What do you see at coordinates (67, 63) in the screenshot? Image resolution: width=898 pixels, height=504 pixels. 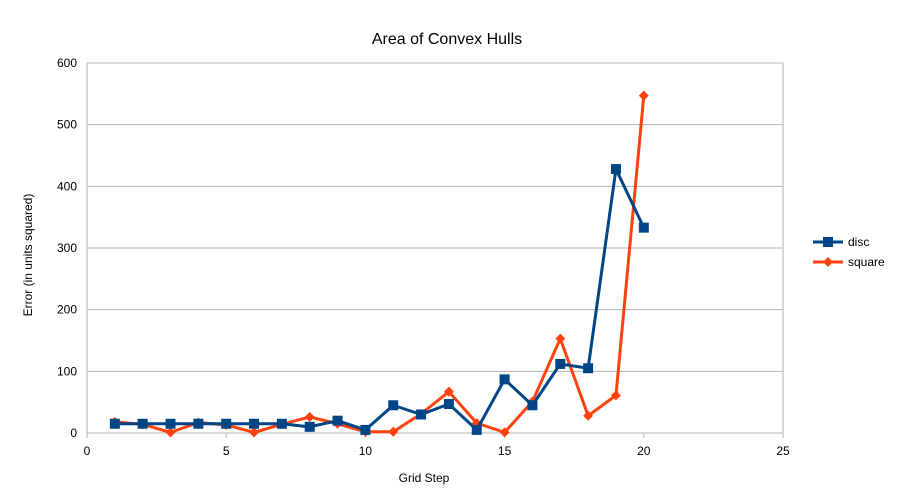 I see `y-tick-label: 600` at bounding box center [67, 63].